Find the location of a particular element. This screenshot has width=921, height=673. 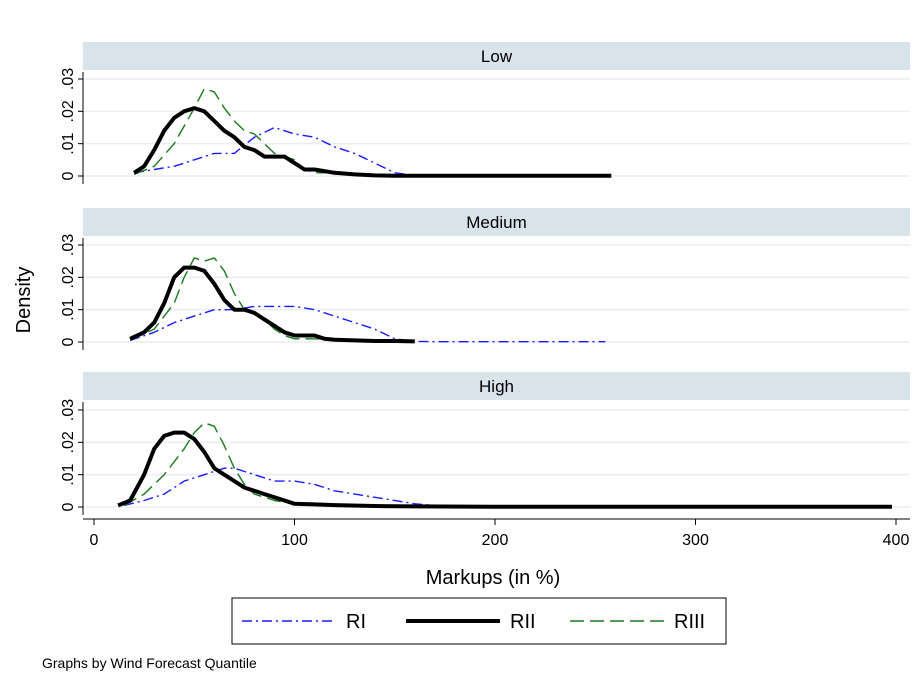

y-axis-label: Density is located at coordinates (24, 300).